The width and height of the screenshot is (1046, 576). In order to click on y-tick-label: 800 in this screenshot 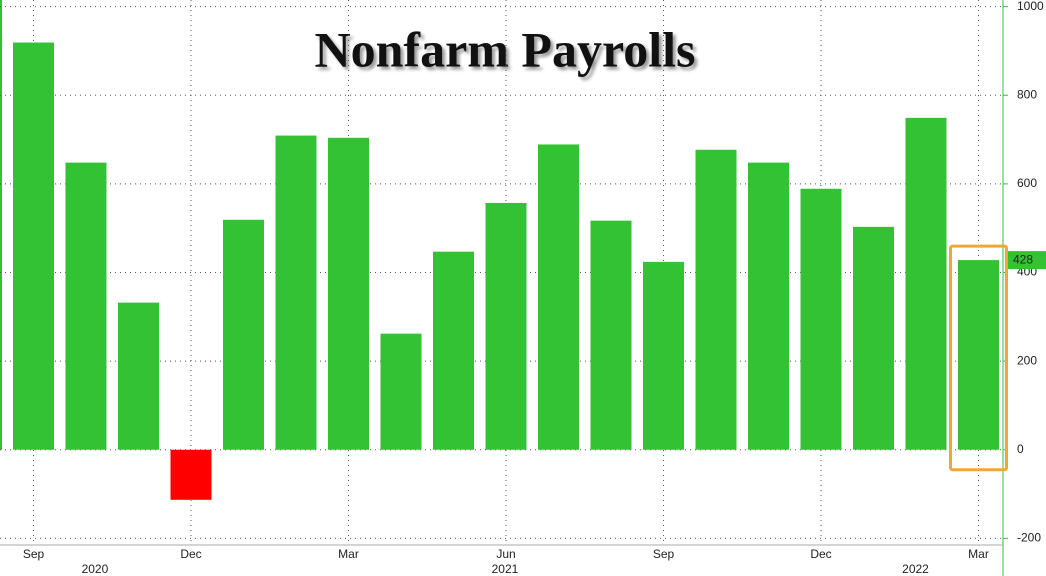, I will do `click(1027, 94)`.